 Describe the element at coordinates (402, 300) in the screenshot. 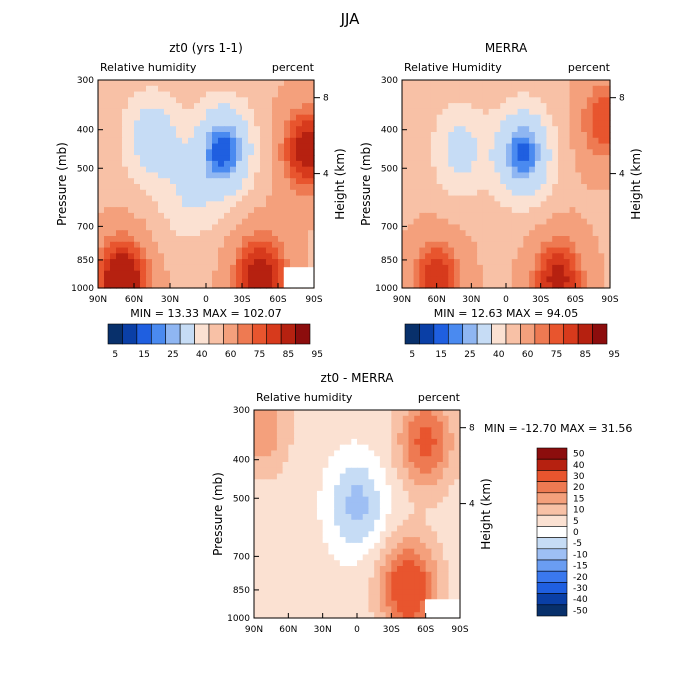

I see `x-tick-label: 90N` at that location.